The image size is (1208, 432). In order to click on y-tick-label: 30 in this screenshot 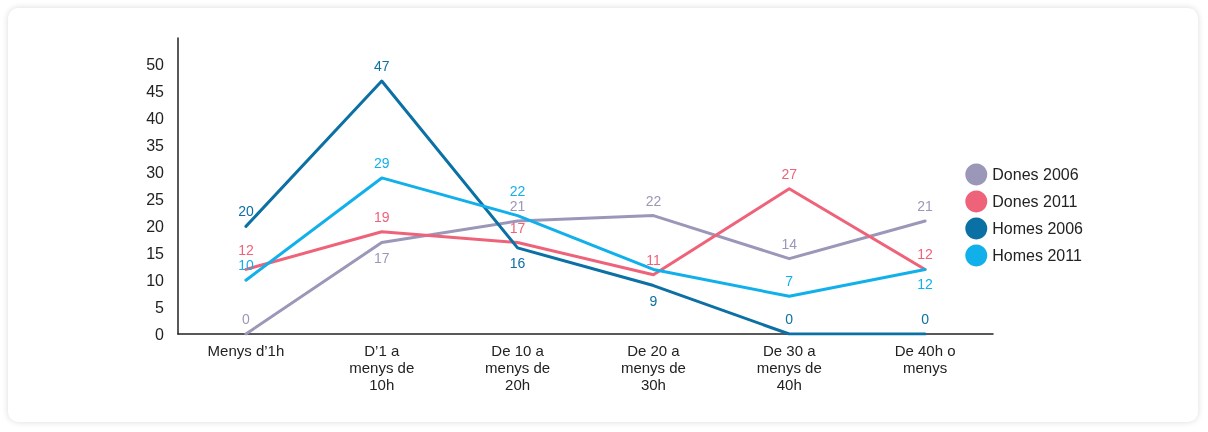, I will do `click(155, 173)`.